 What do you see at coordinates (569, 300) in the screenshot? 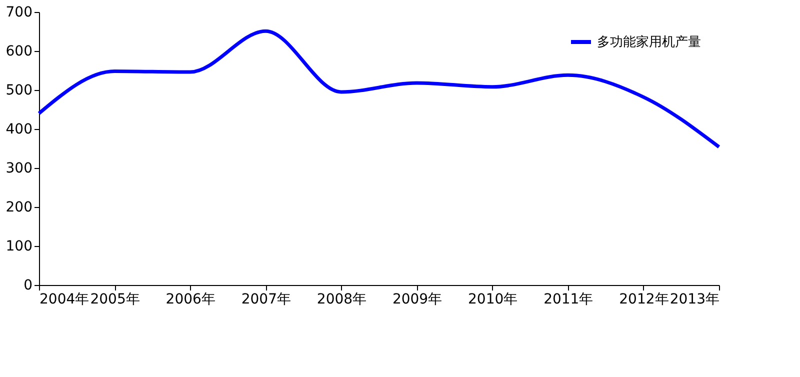
I see `x-tick-label: 2011年` at bounding box center [569, 300].